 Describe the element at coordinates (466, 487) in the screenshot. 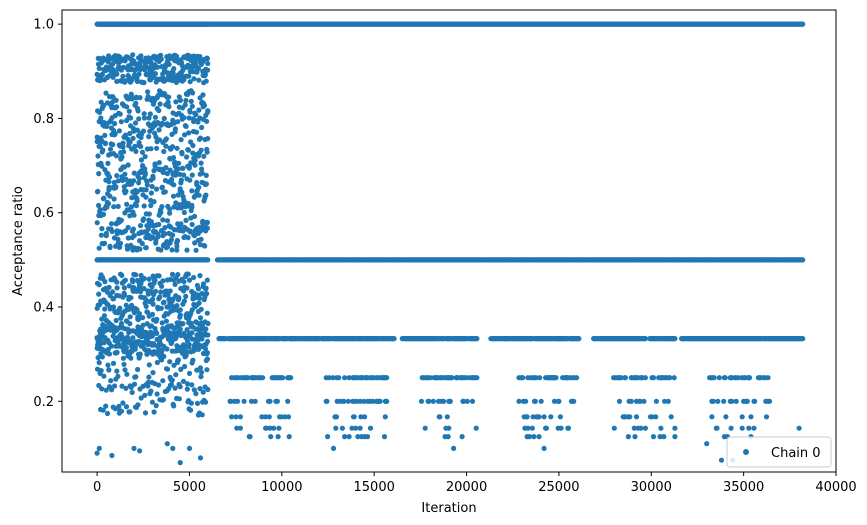

I see `x-tick-label: 20000` at that location.